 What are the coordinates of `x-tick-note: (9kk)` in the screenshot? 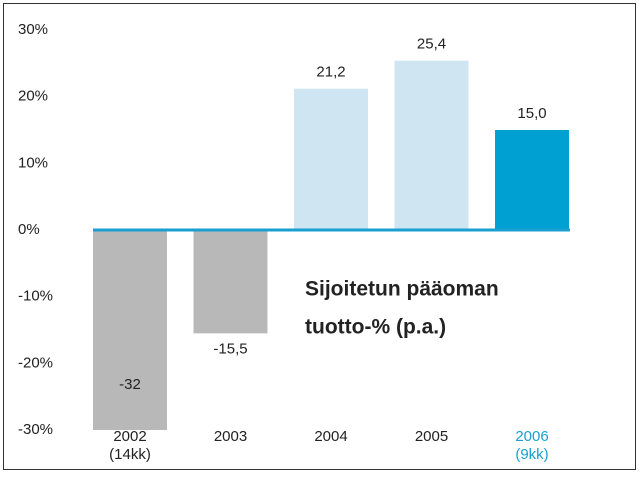 It's located at (531, 454).